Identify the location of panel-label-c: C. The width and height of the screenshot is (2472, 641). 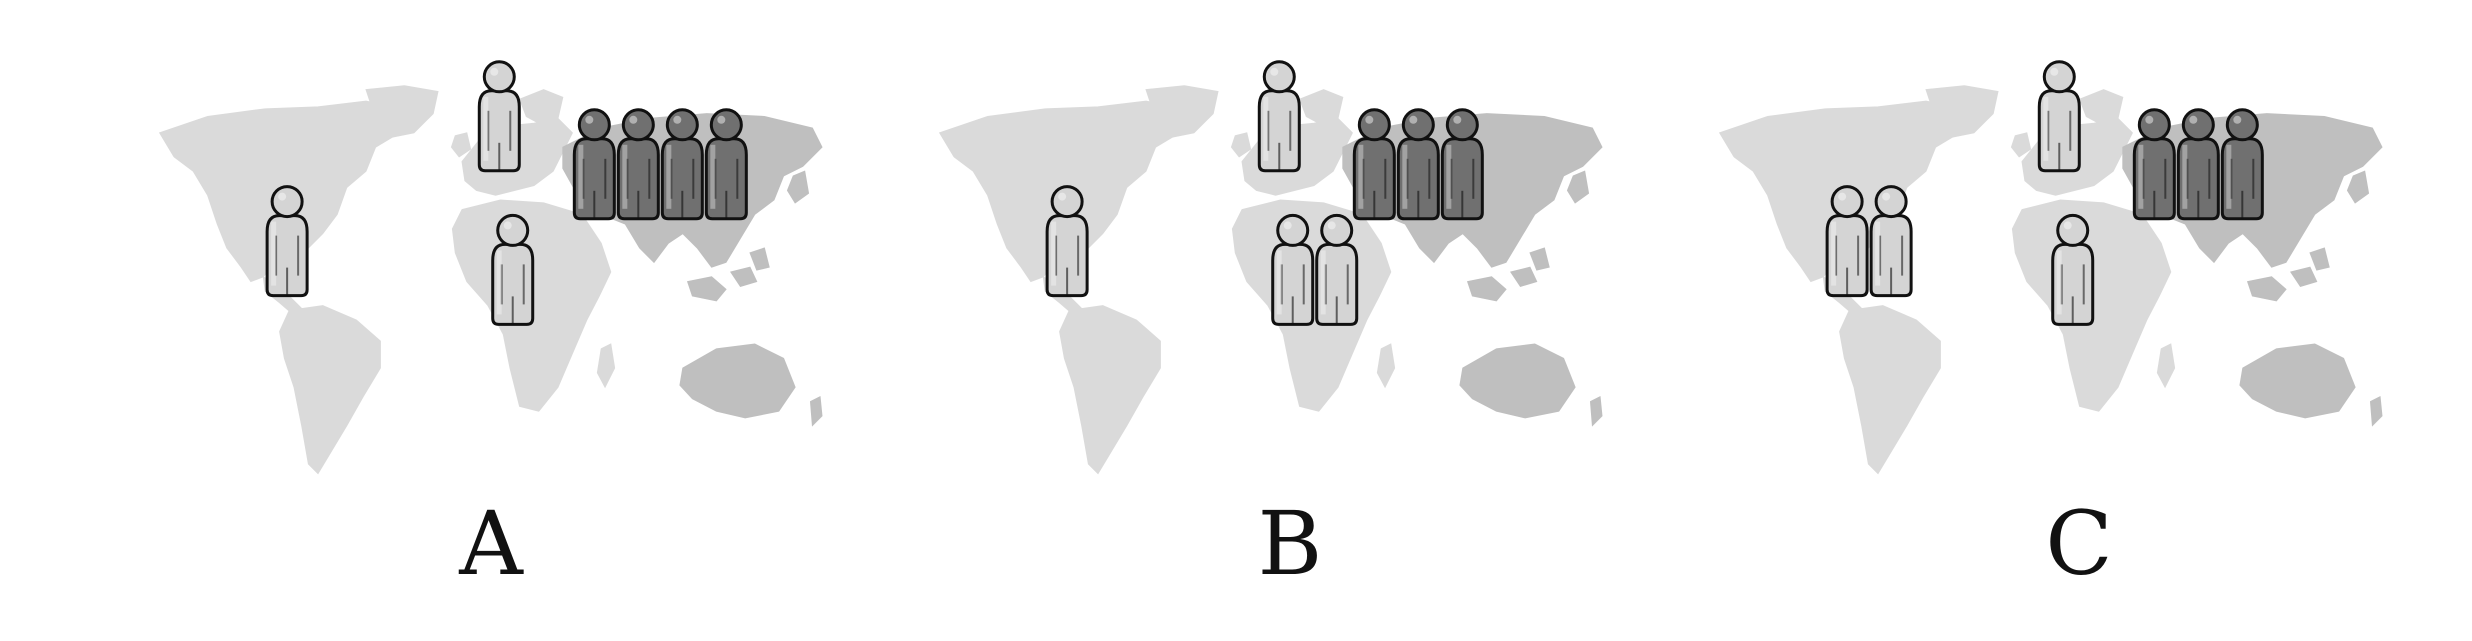
(2079, 543).